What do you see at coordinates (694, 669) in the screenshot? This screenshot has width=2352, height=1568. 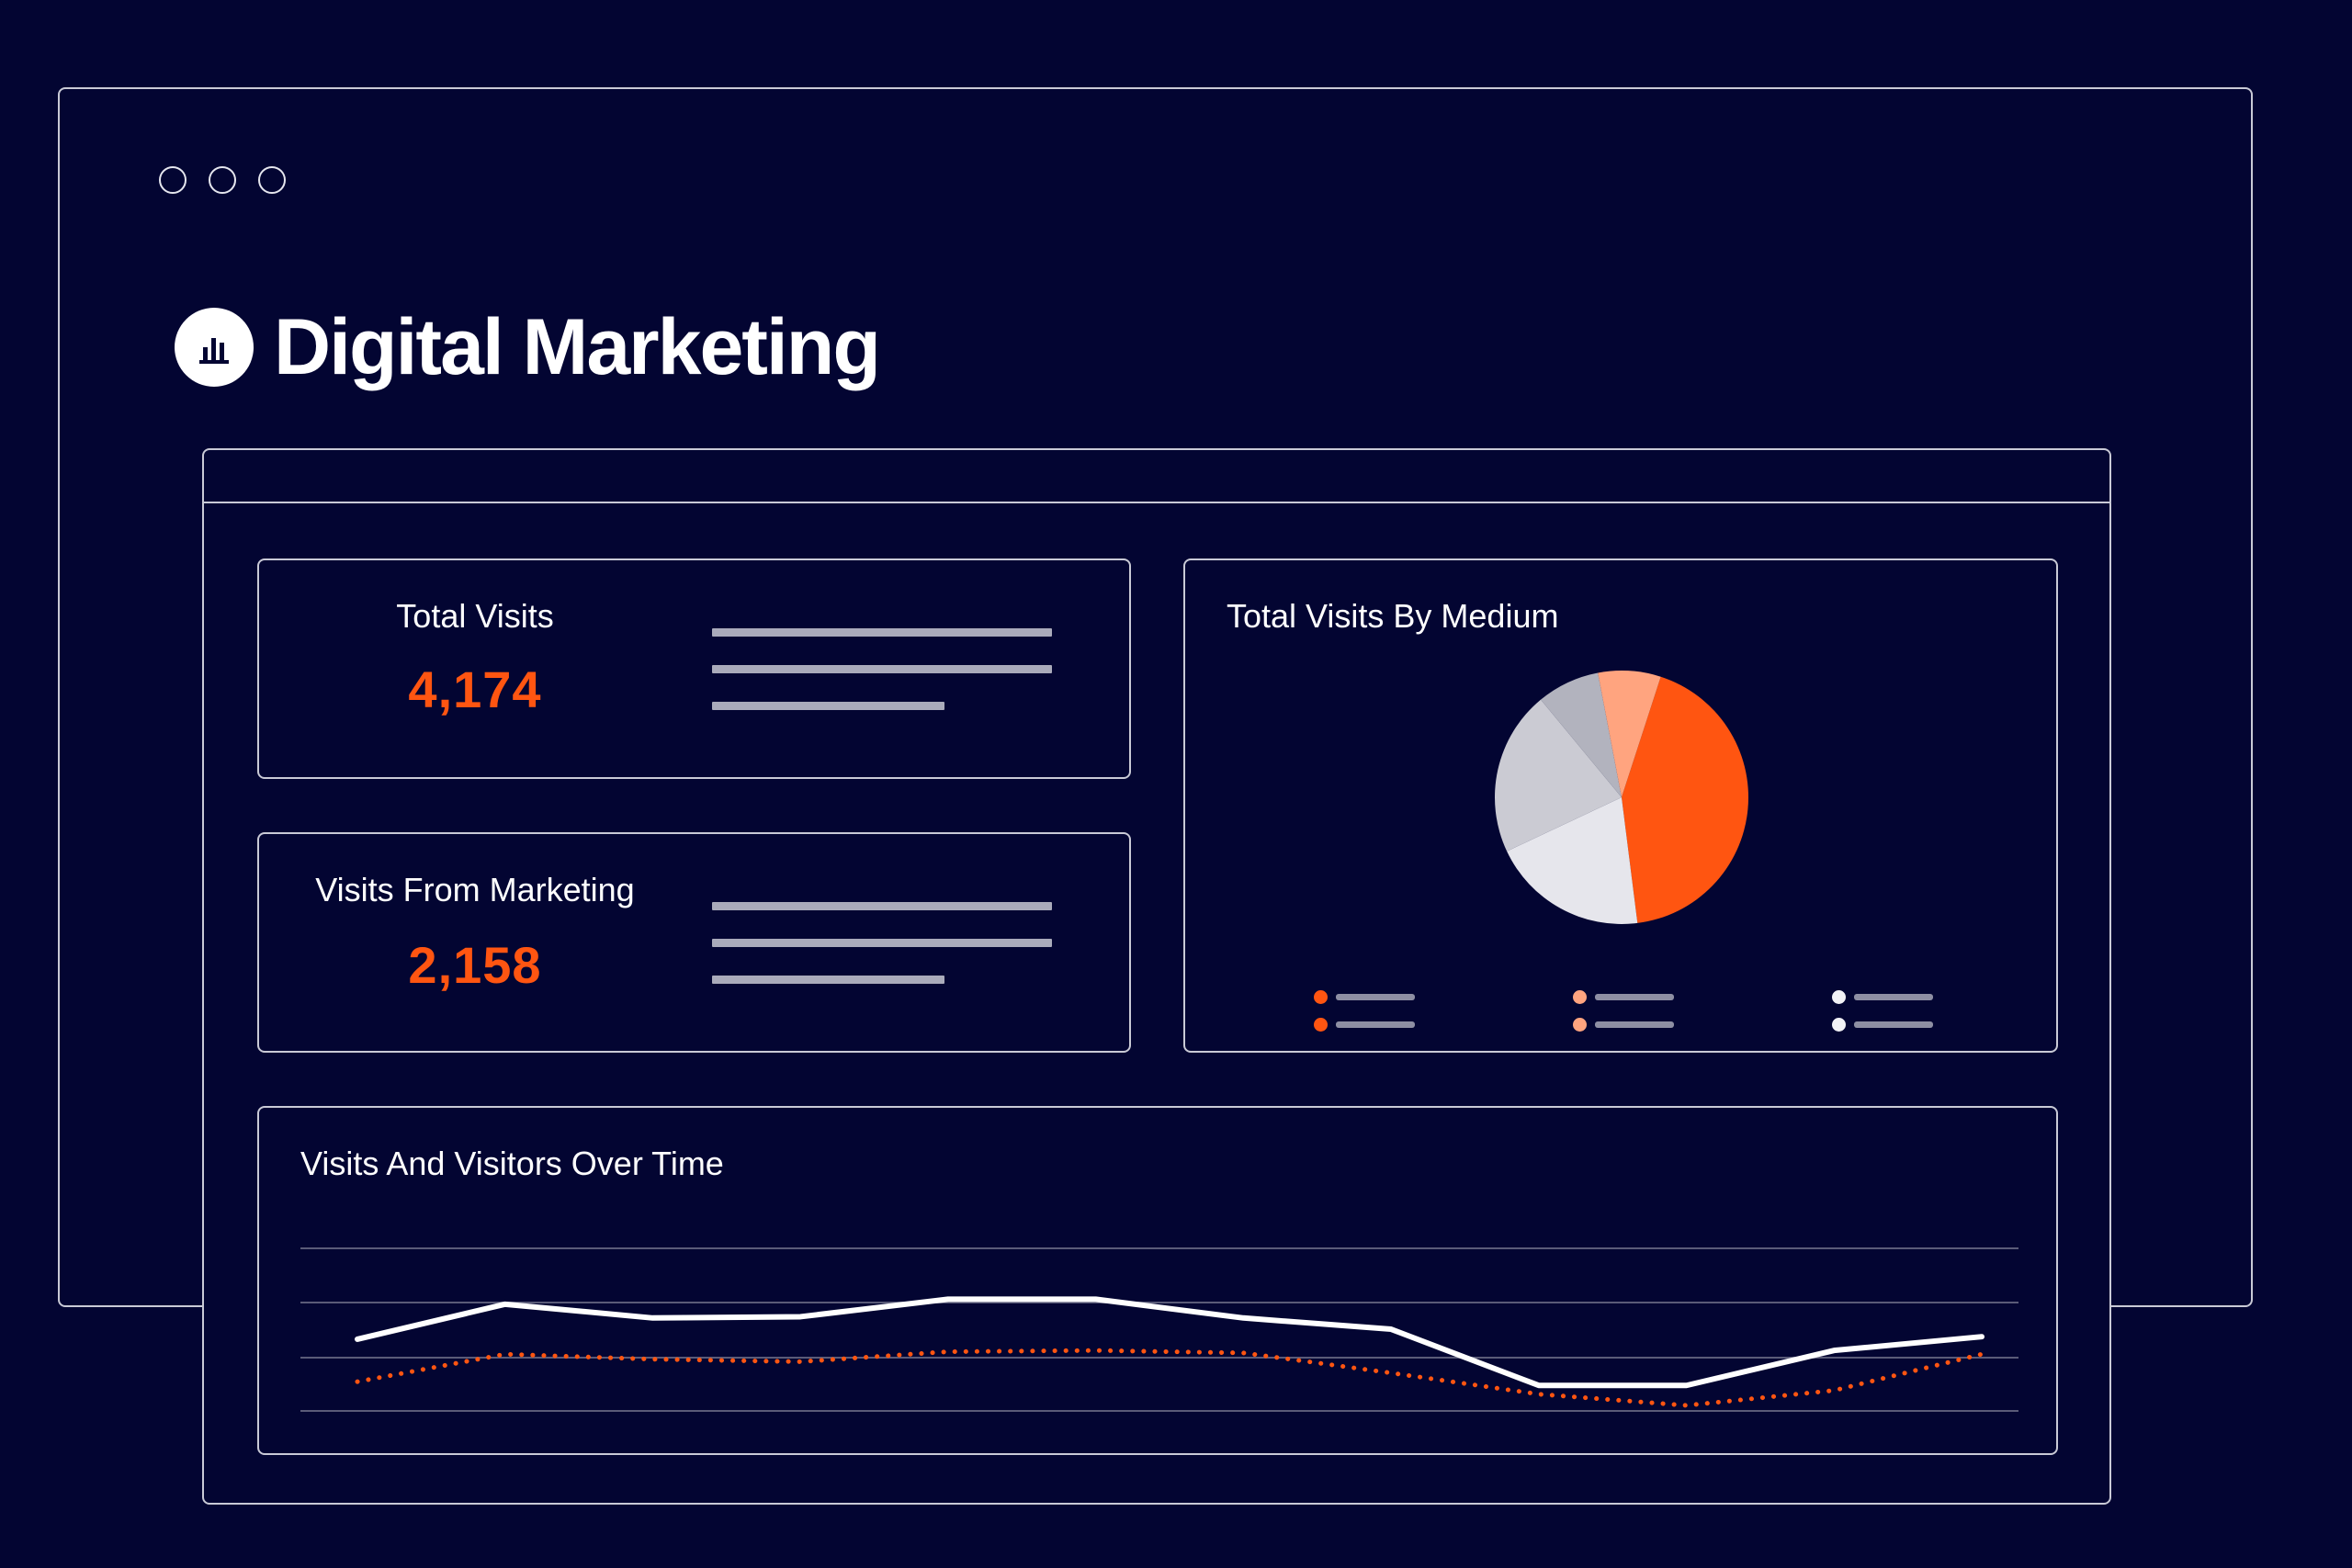 I see `kpi-card-total-visits: Total Visits 4,174` at bounding box center [694, 669].